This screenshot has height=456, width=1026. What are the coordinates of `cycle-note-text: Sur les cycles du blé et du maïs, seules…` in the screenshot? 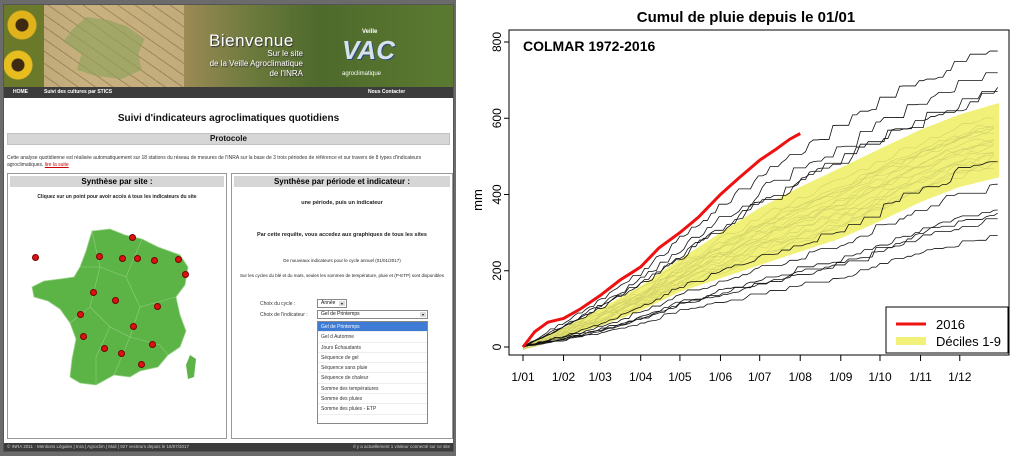 It's located at (342, 275).